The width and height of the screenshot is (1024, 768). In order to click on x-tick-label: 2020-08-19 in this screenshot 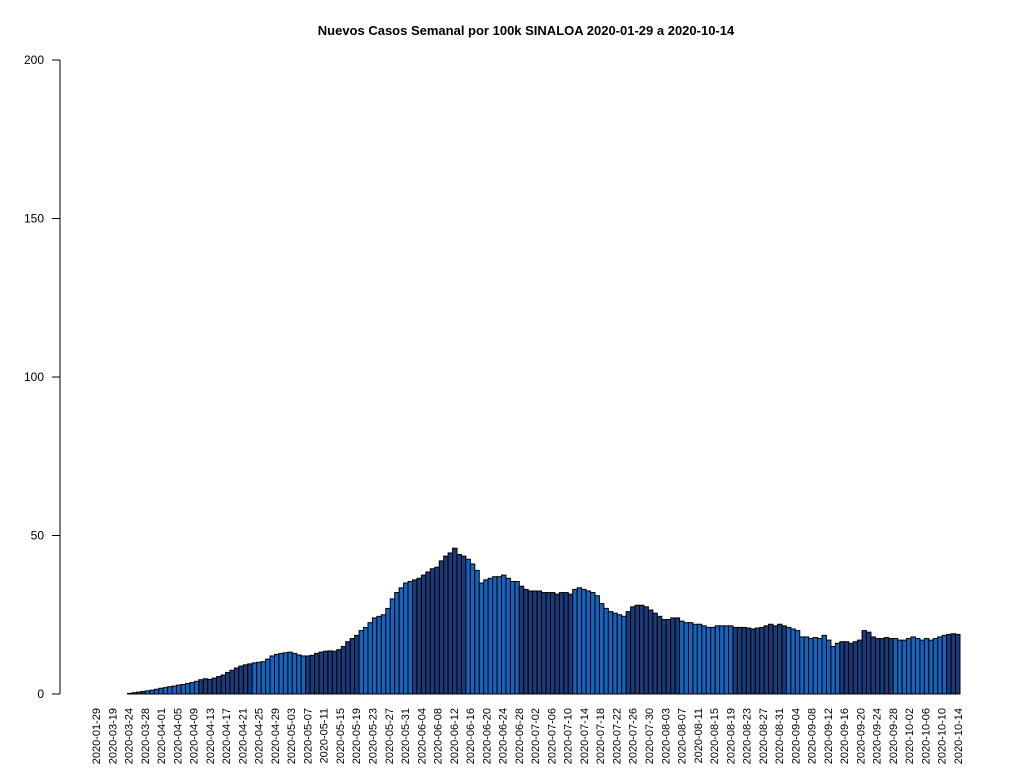, I will do `click(731, 736)`.